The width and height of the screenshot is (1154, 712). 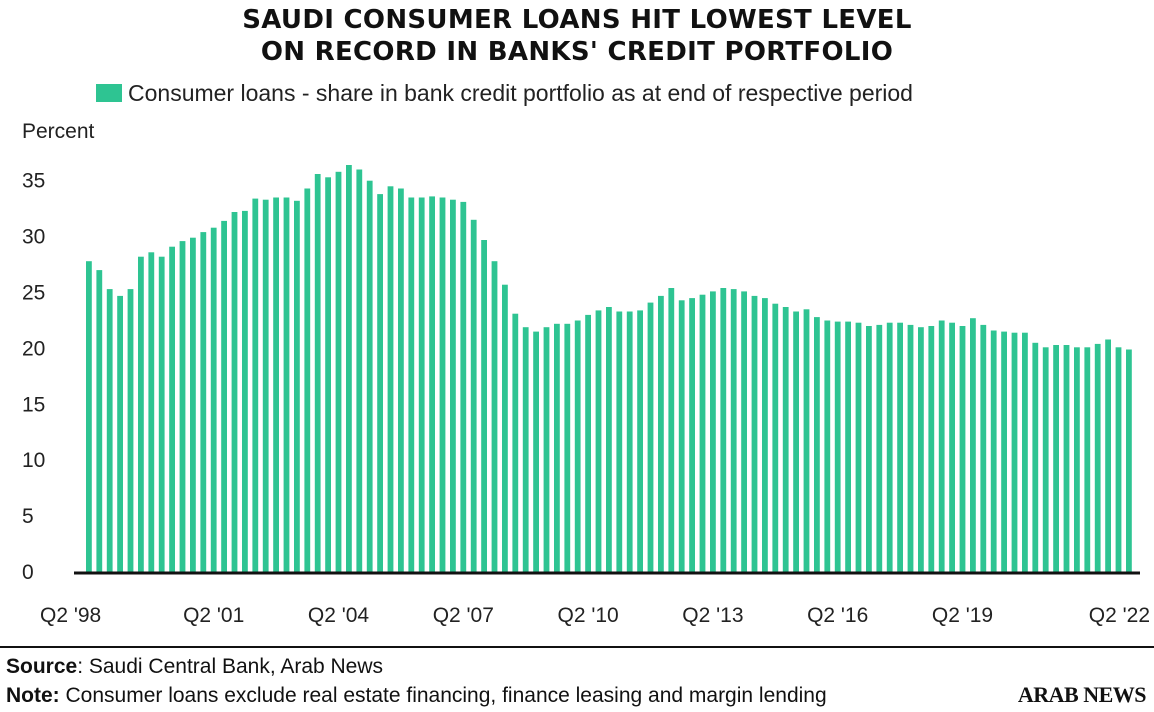 I want to click on y-tick-label: 0, so click(x=28, y=572).